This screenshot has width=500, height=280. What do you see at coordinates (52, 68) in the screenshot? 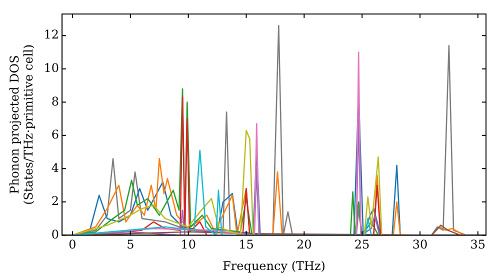
I see `y-tick-label: 10` at bounding box center [52, 68].